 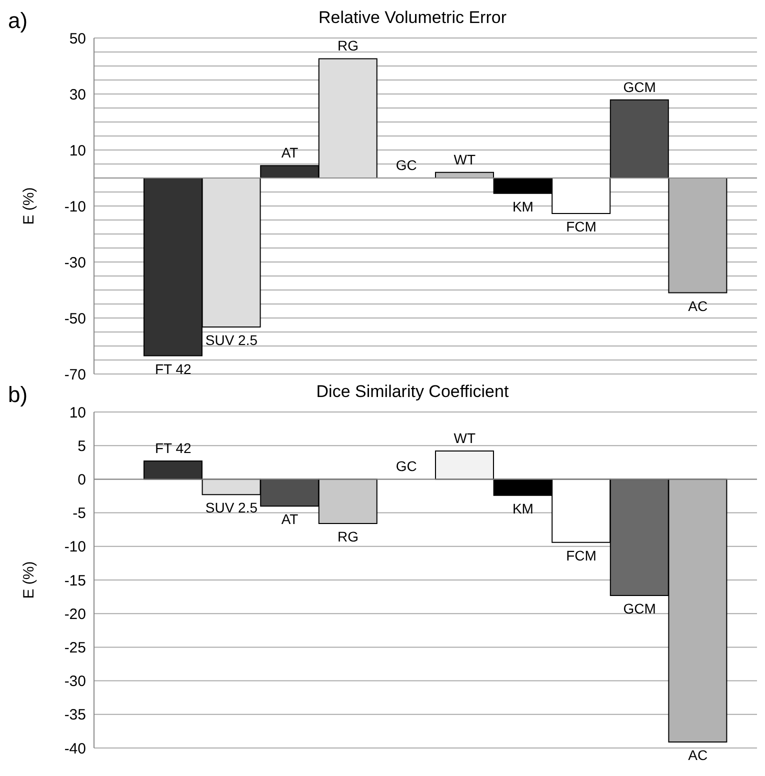 What do you see at coordinates (75, 715) in the screenshot?
I see `y-tick-label: -35` at bounding box center [75, 715].